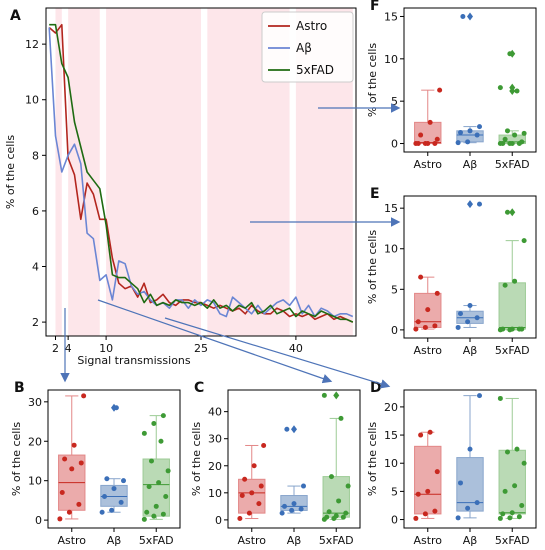  What do you see at coordinates (19, 388) in the screenshot?
I see `panel-letter-b: B` at bounding box center [19, 388].